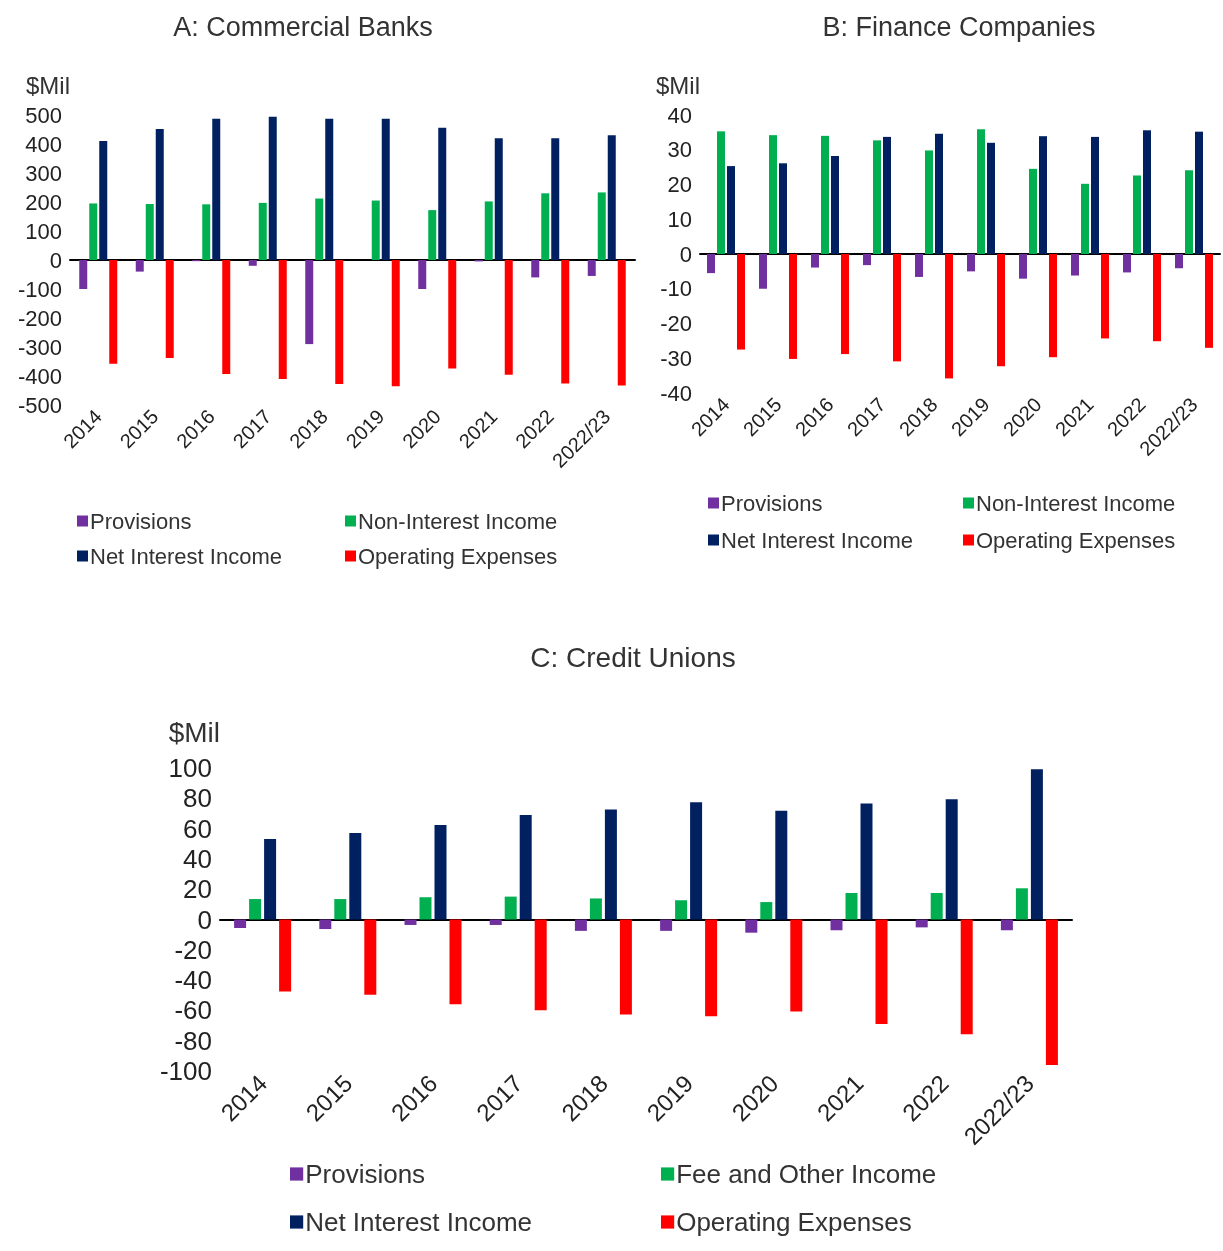  I want to click on y-tick-label: -500, so click(39, 405).